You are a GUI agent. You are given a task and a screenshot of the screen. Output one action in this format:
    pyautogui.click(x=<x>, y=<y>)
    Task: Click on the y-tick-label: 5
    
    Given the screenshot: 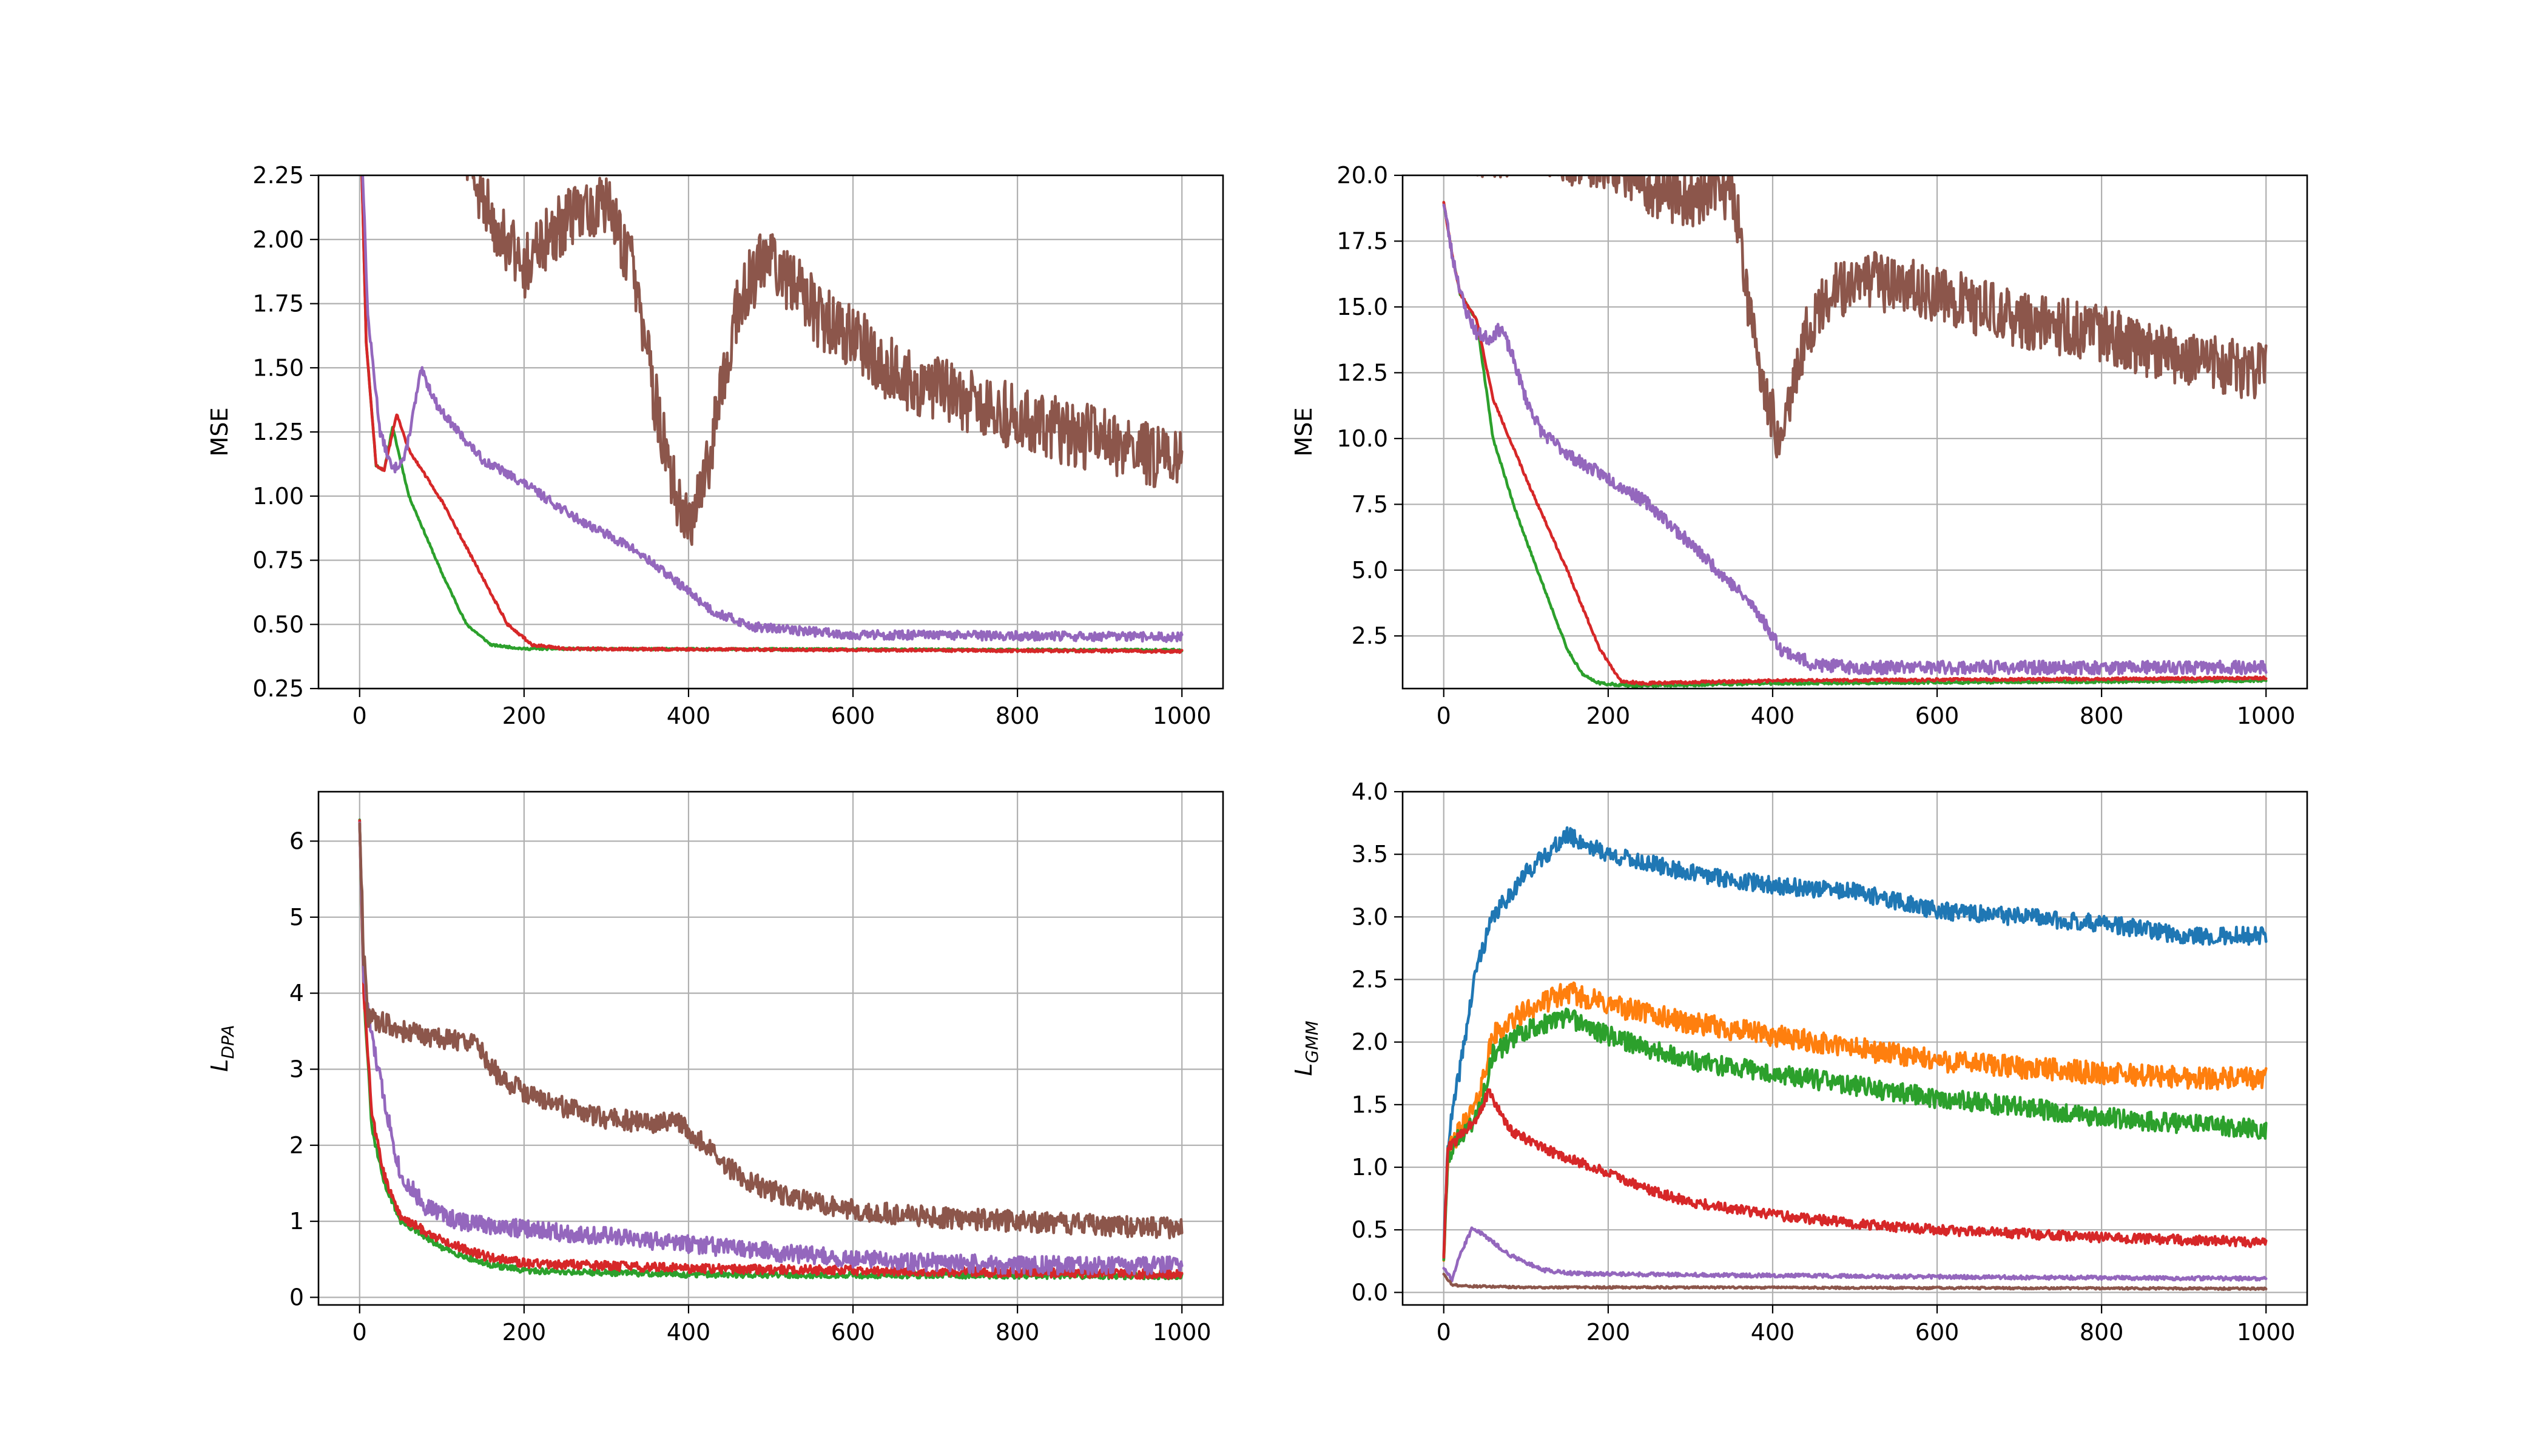 What is the action you would take?
    pyautogui.click(x=296, y=917)
    